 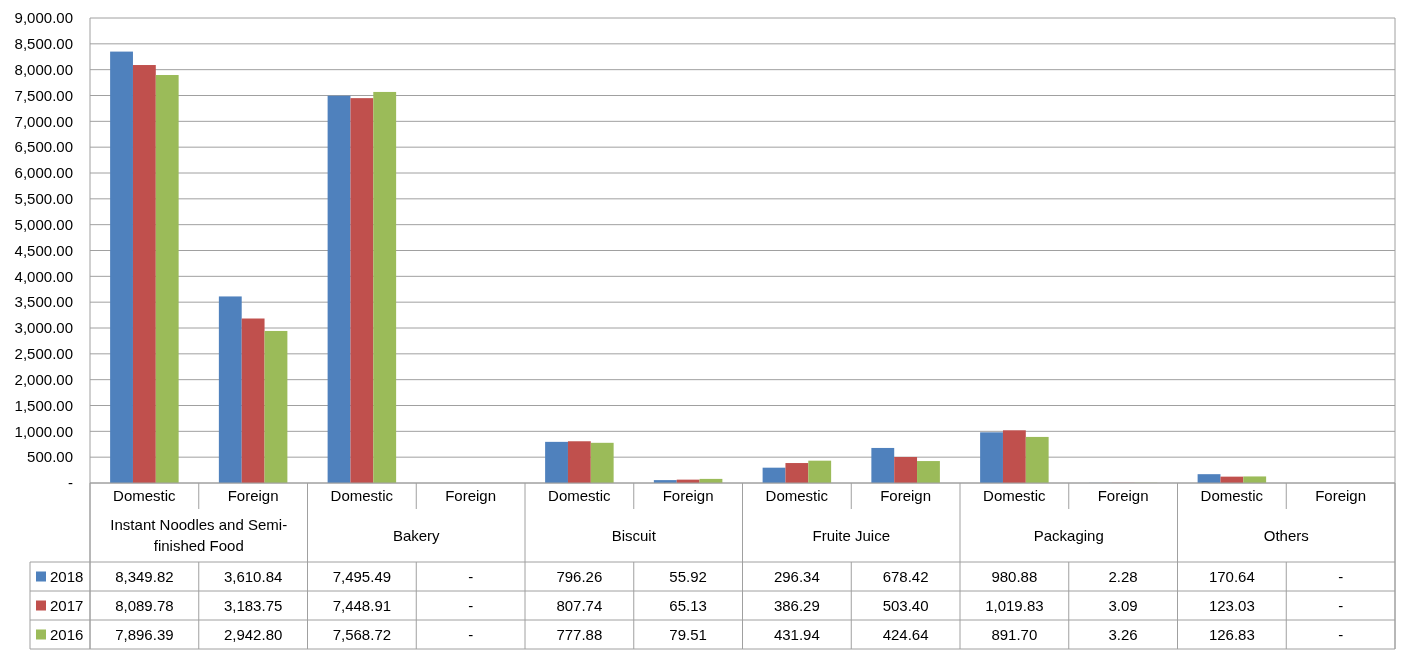 I want to click on y-tick-label: 3,000.00, so click(x=43, y=328).